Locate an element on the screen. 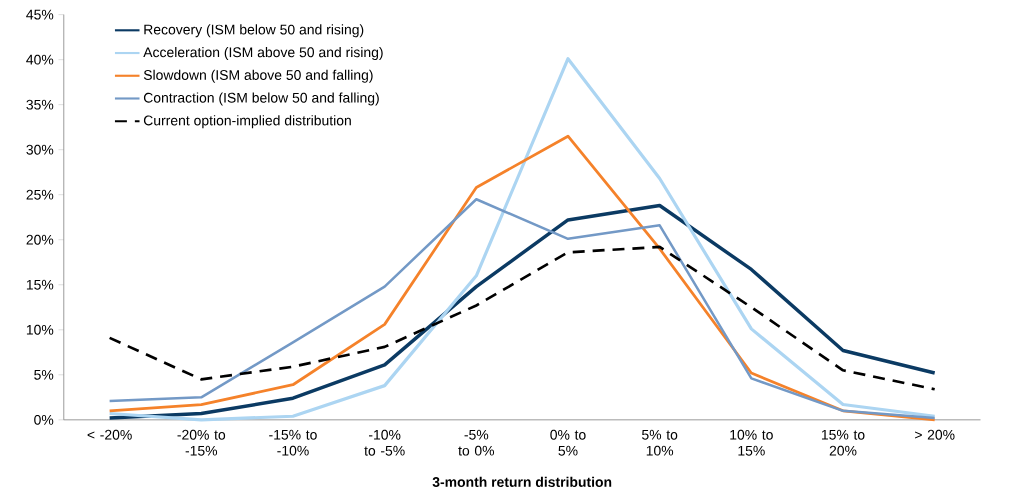 This screenshot has width=1035, height=494. legend-label: Recovery (ISM below 50 and rising) is located at coordinates (254, 31).